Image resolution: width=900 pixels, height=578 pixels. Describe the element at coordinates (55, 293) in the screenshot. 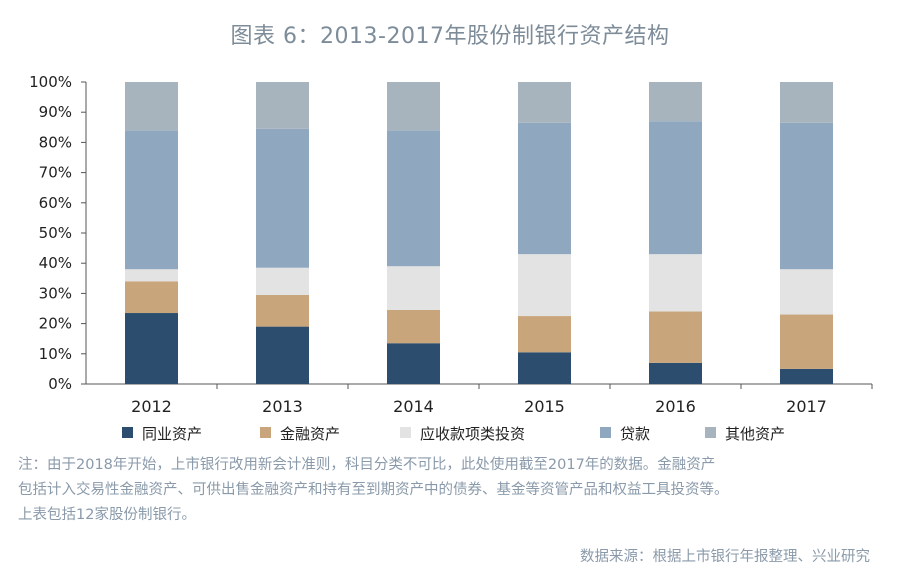

I see `y-tick-label: 30%` at that location.